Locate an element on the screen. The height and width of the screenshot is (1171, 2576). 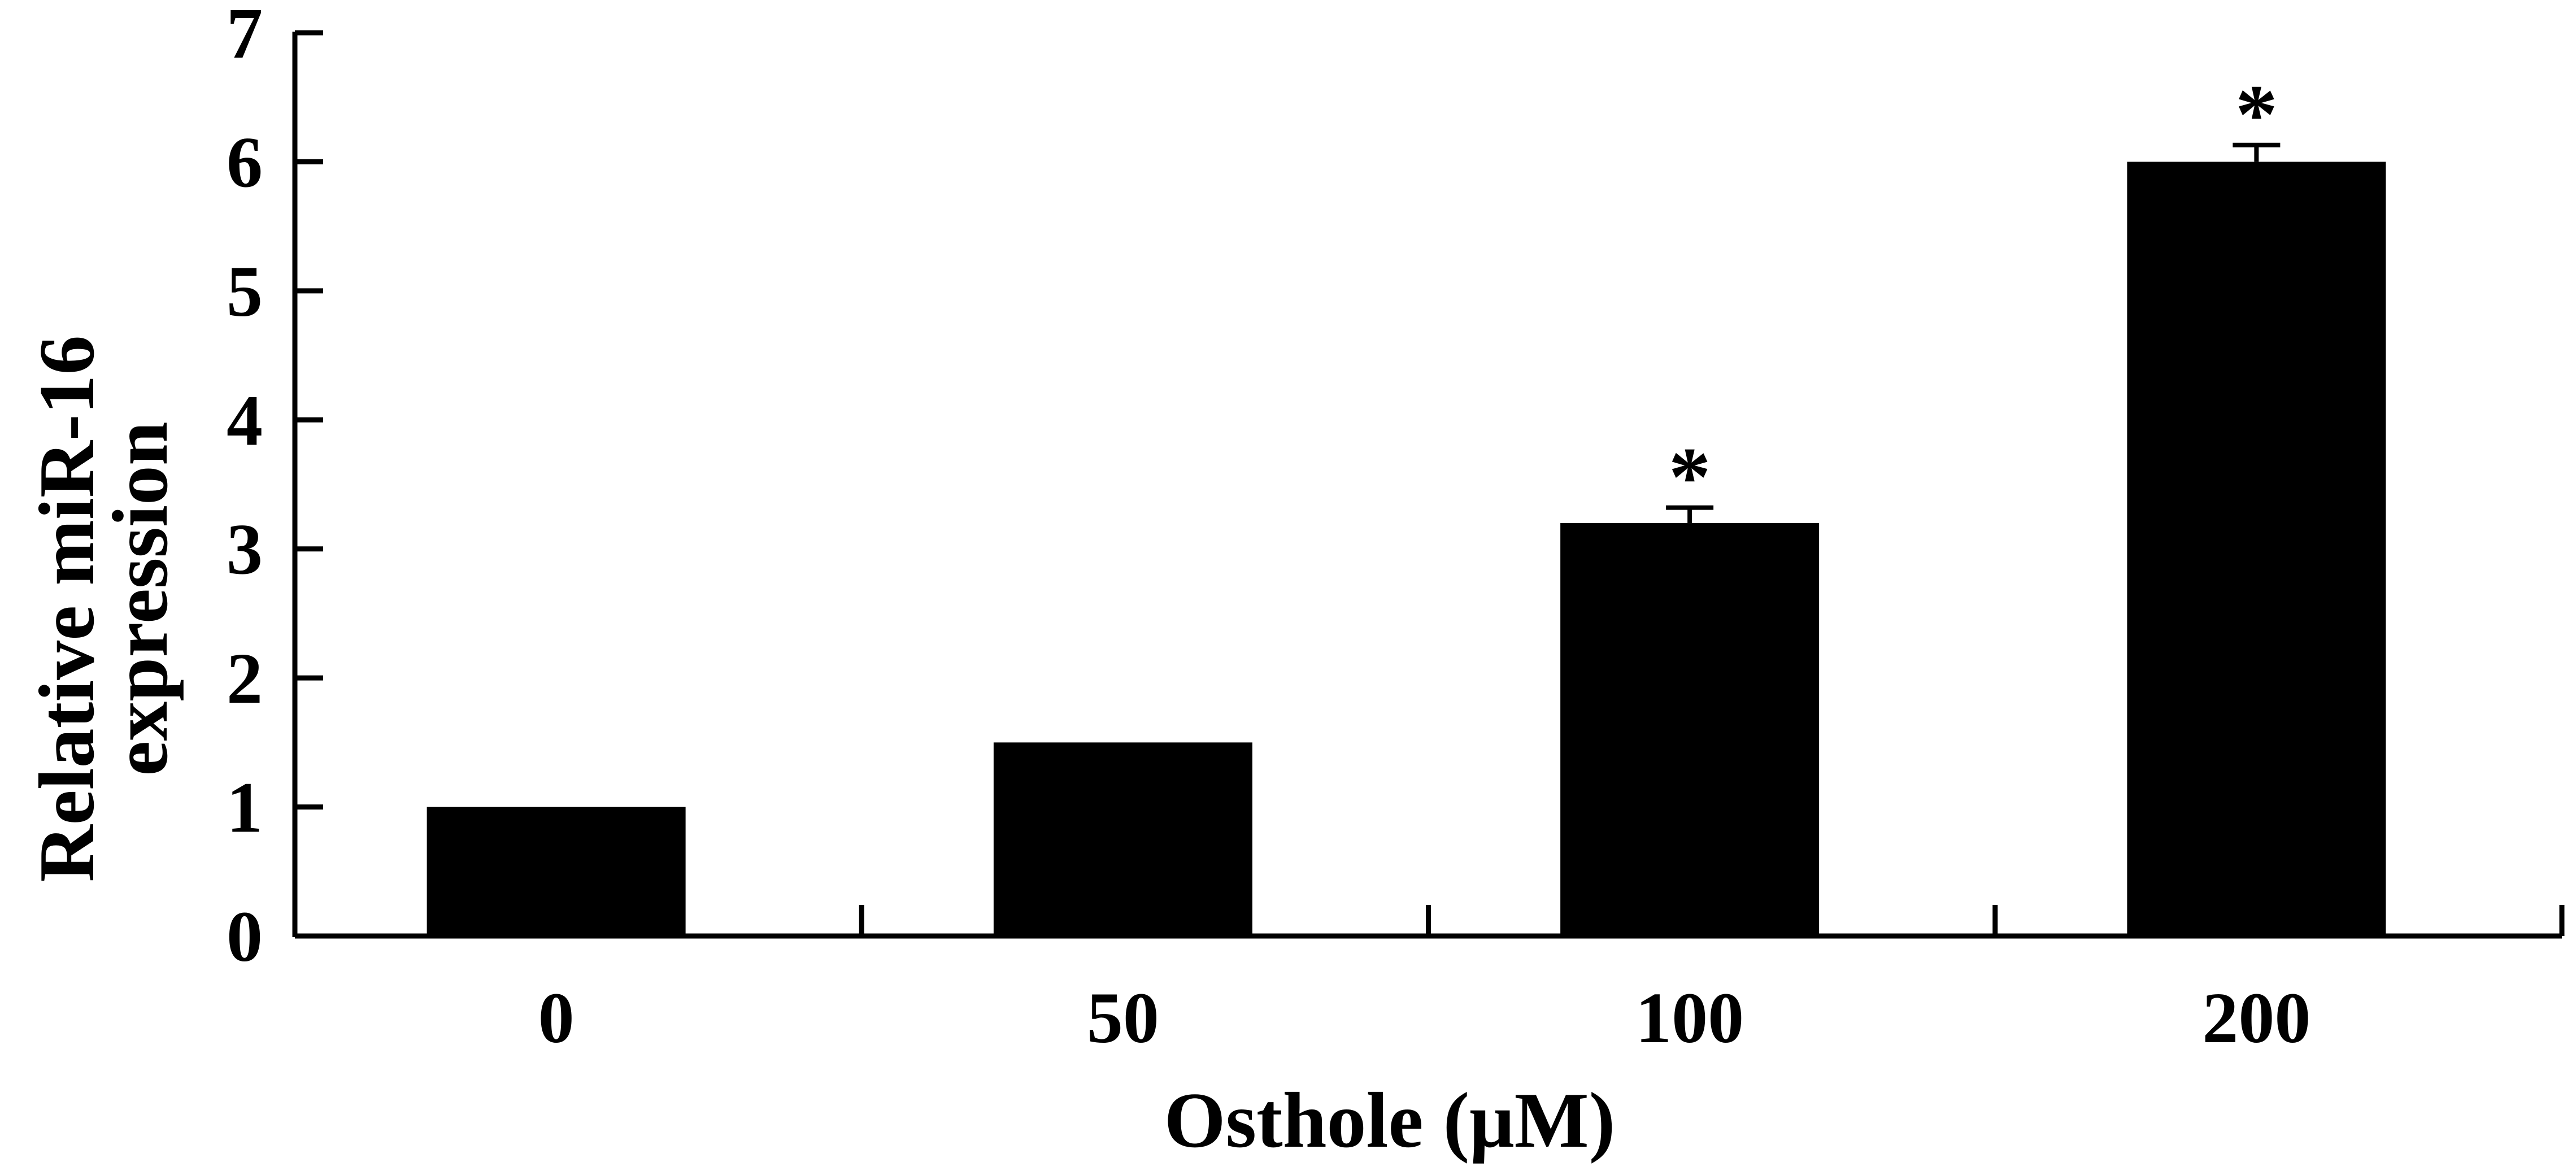
x-tick-label: 100 is located at coordinates (1689, 1018).